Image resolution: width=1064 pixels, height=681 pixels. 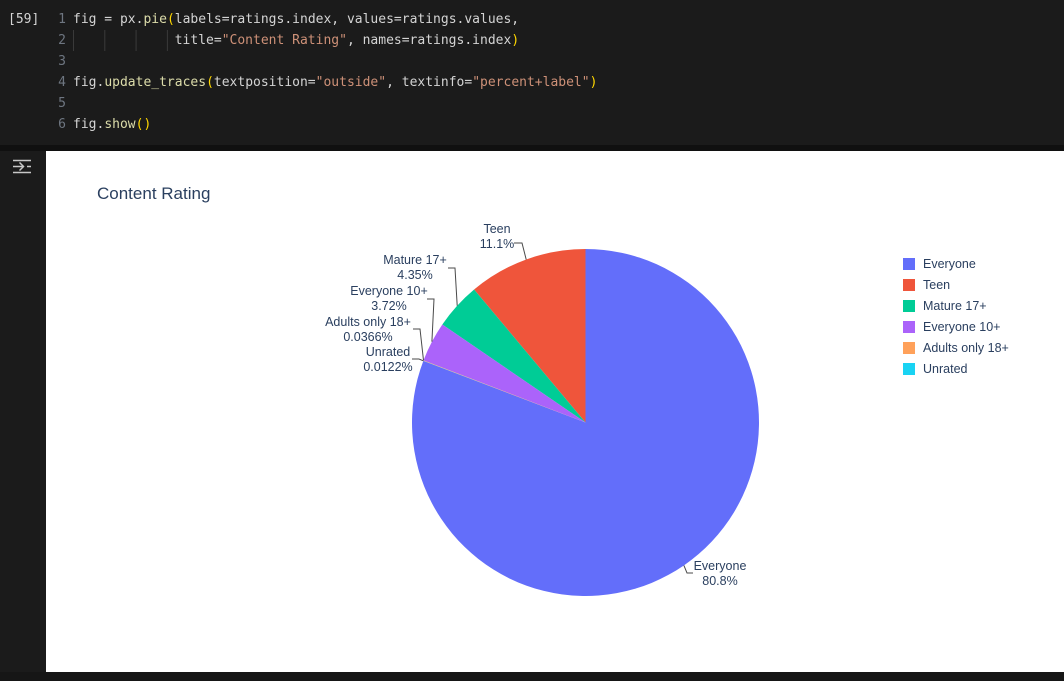 What do you see at coordinates (418, 344) in the screenshot?
I see `leader-line-adults-only-18plus` at bounding box center [418, 344].